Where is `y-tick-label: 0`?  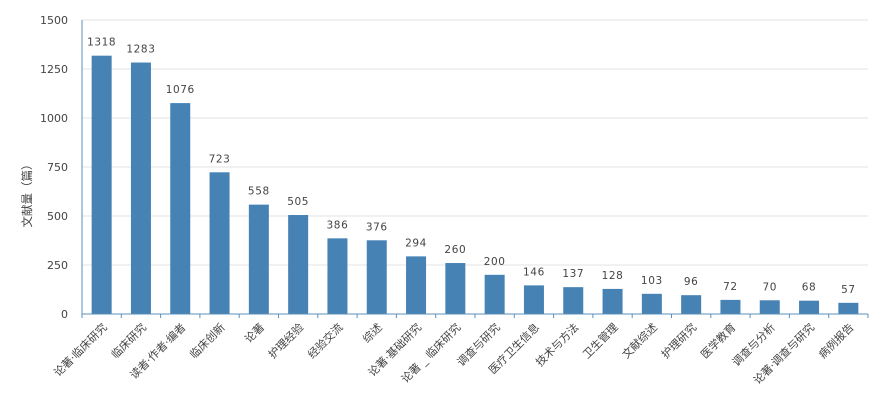
y-tick-label: 0 is located at coordinates (64, 314).